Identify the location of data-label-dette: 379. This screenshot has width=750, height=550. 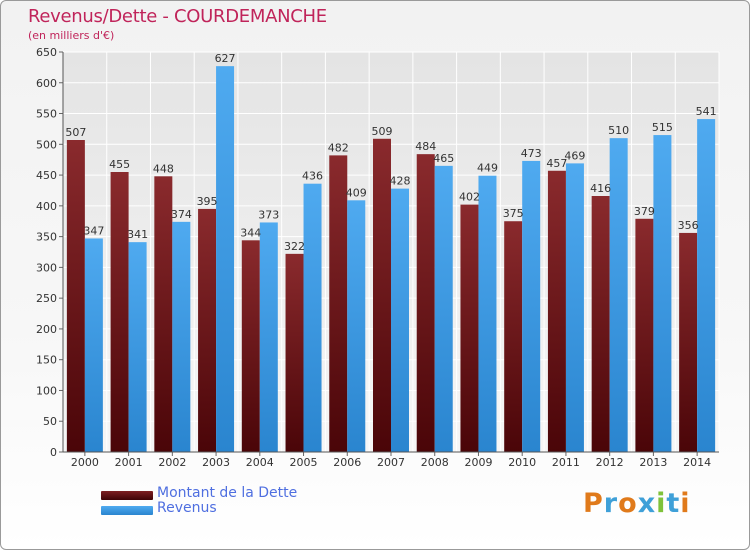
(644, 211).